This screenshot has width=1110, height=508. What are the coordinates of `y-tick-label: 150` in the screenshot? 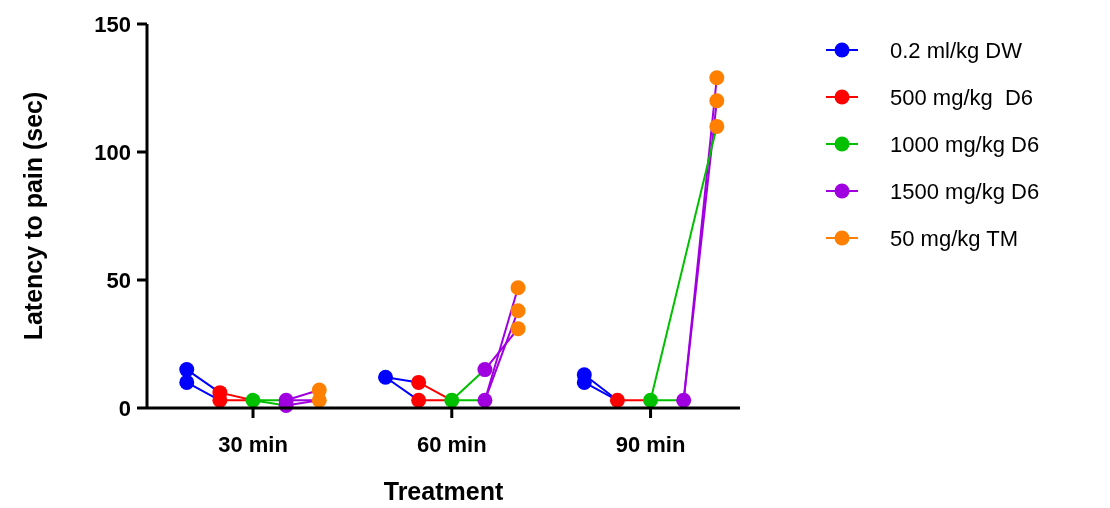 It's located at (112, 24).